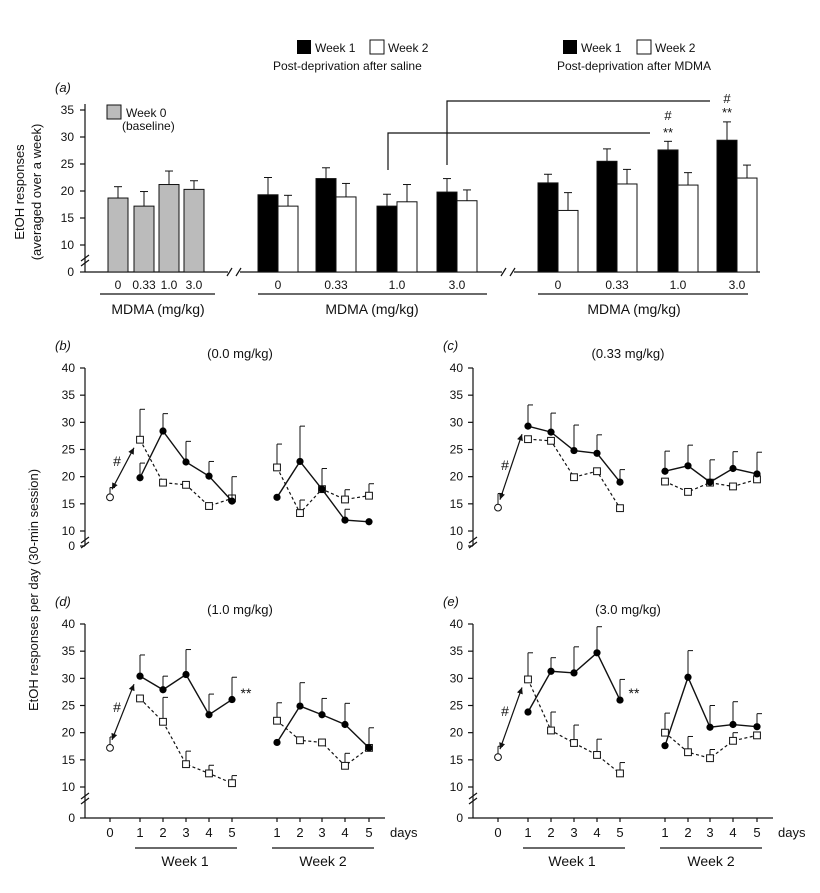  What do you see at coordinates (240, 609) in the screenshot?
I see `panel-d-title: (1.0 mg/kg)` at bounding box center [240, 609].